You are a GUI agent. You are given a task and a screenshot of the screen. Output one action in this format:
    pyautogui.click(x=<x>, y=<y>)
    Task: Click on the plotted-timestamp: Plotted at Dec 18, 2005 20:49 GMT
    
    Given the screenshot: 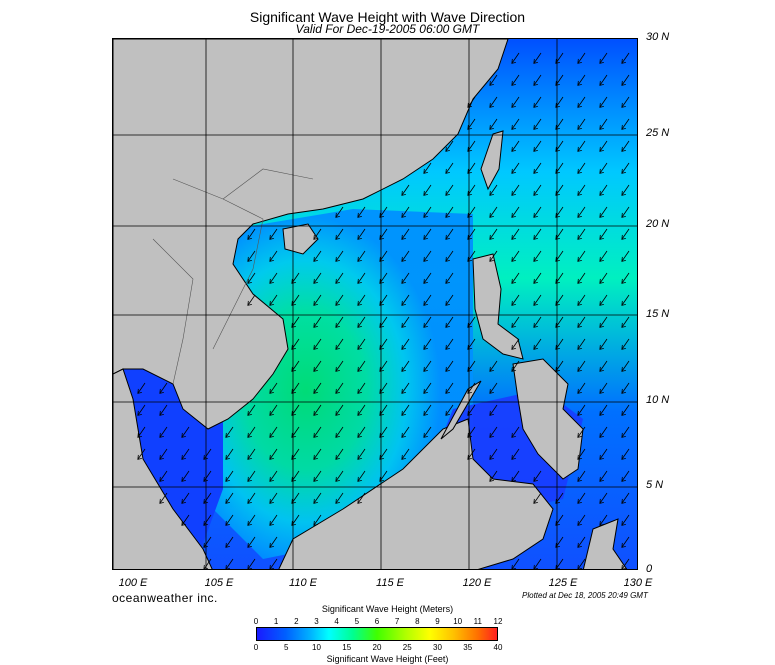 What is the action you would take?
    pyautogui.click(x=585, y=595)
    